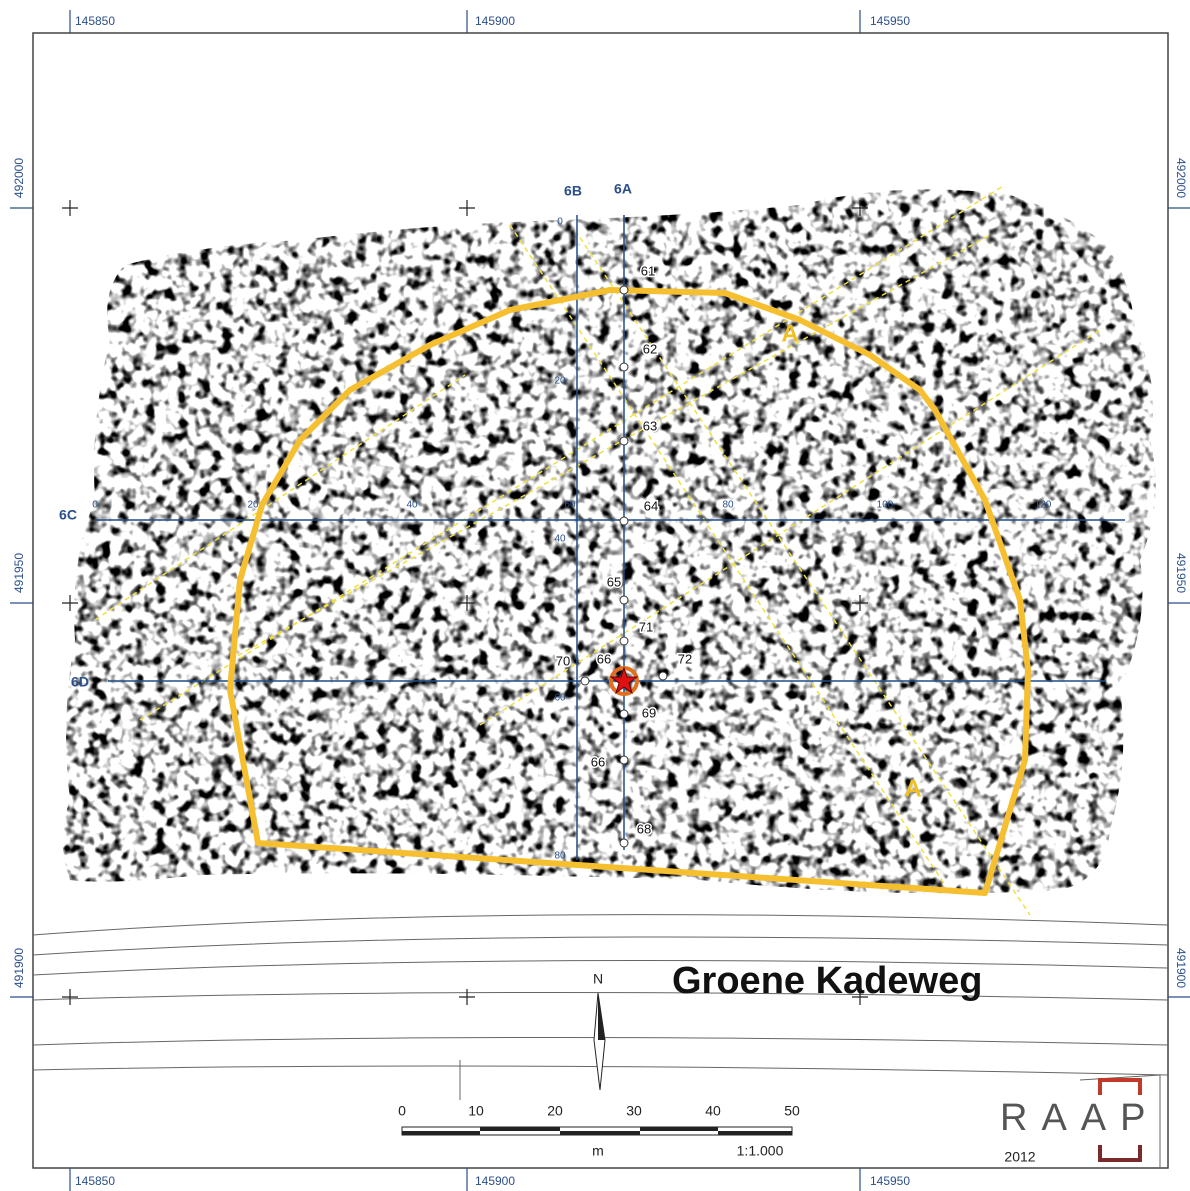  What do you see at coordinates (95, 21) in the screenshot?
I see `x-coord-top: 145850` at bounding box center [95, 21].